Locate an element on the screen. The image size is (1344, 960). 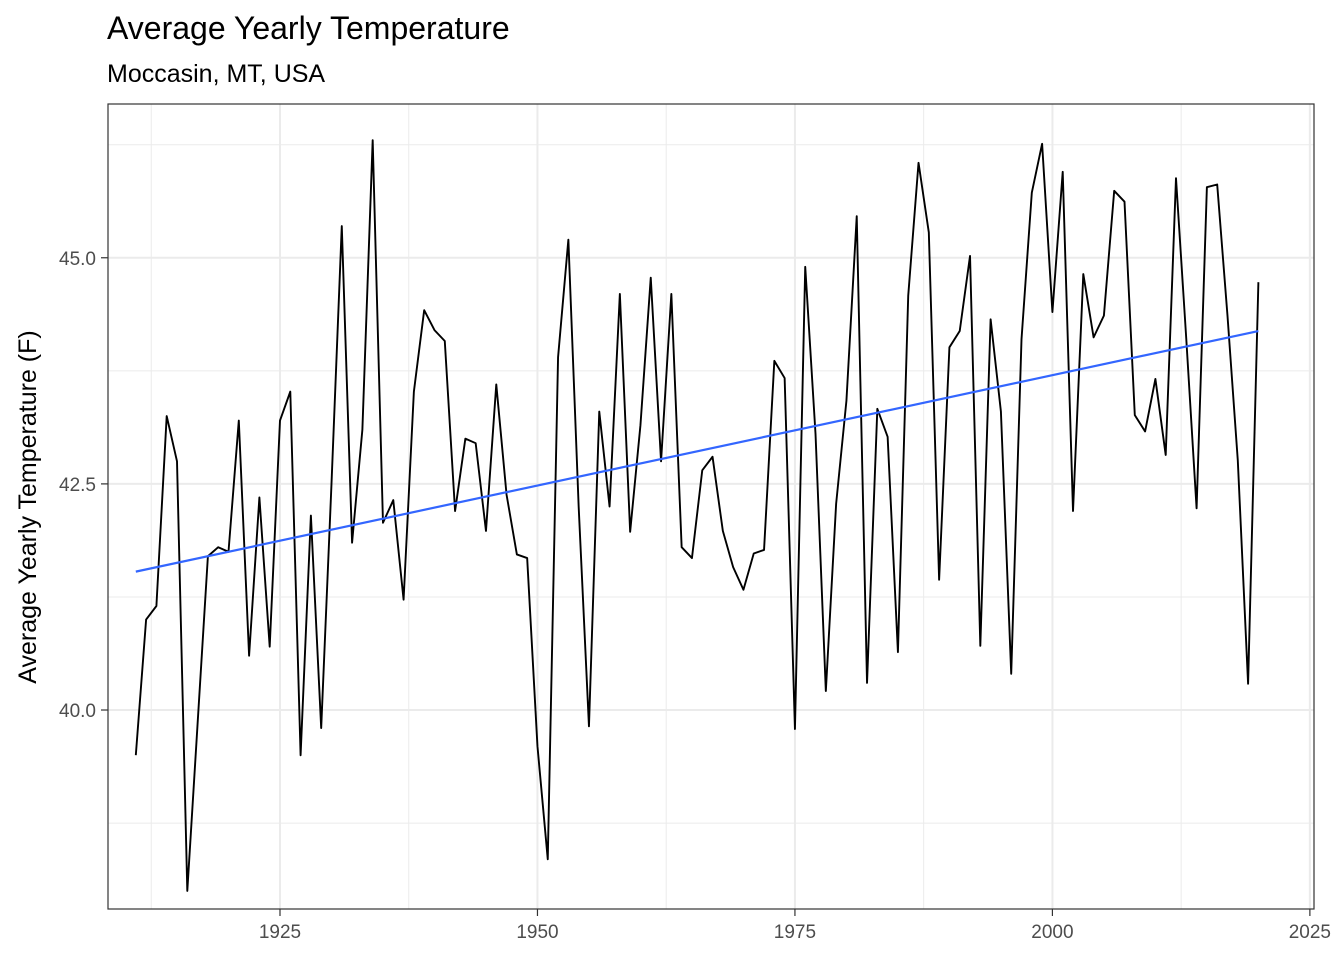
x-tick-label: 2025 is located at coordinates (1310, 932).